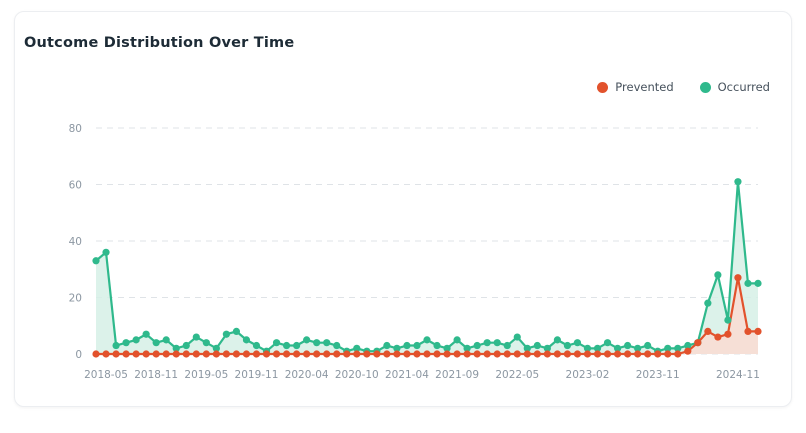  What do you see at coordinates (743, 87) in the screenshot?
I see `legend-label-occurred: Occurred` at bounding box center [743, 87].